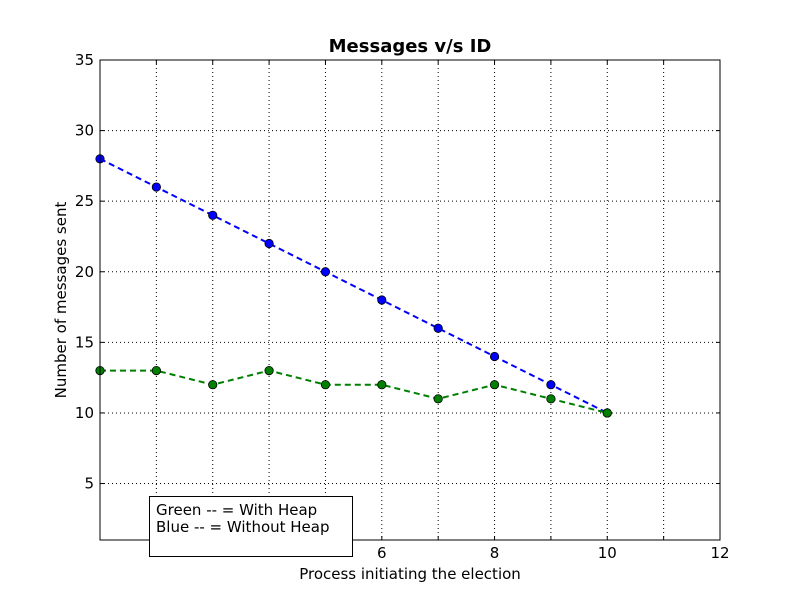  Describe the element at coordinates (84, 60) in the screenshot. I see `y-tick-label: 35` at that location.